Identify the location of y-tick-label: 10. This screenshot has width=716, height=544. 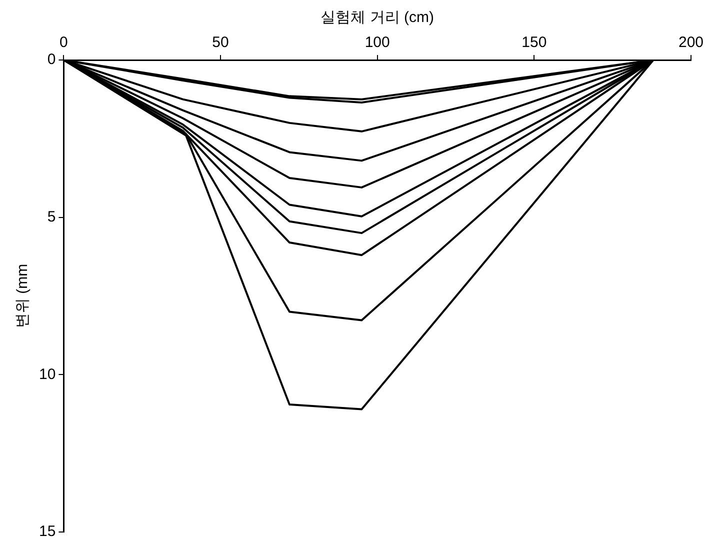
(47, 374).